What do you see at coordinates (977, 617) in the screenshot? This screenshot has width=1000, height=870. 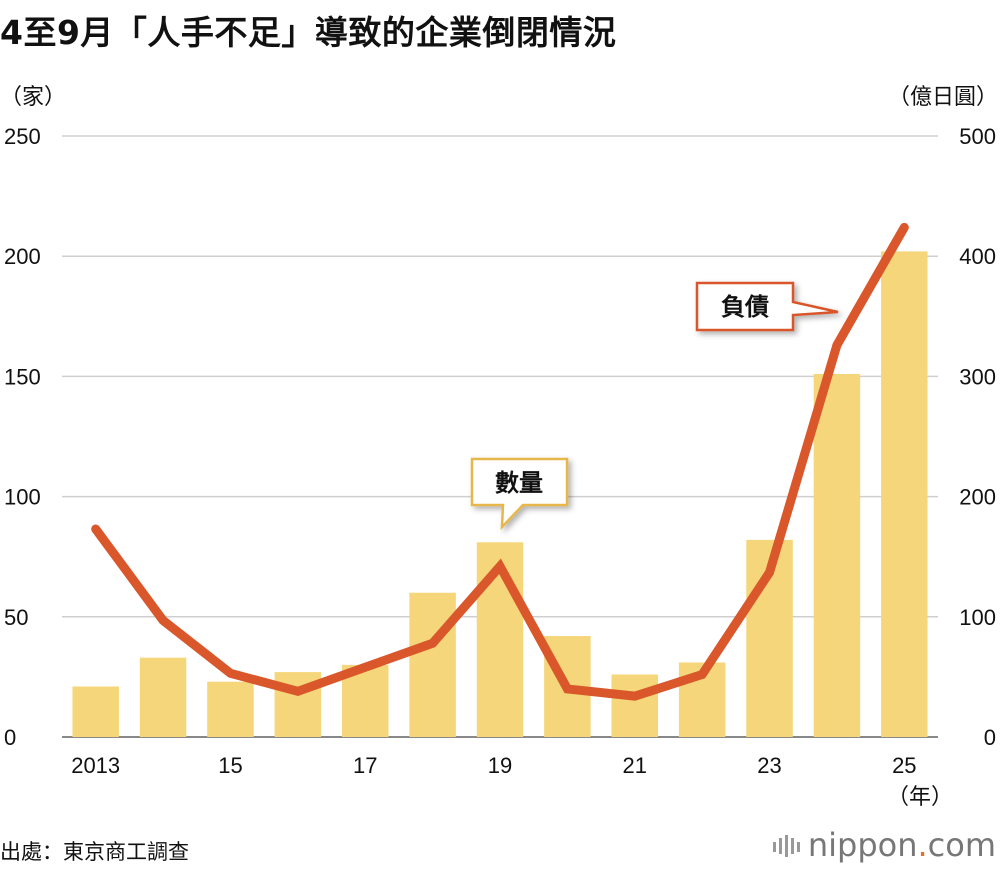 I see `y-right-tick-label: 100` at bounding box center [977, 617].